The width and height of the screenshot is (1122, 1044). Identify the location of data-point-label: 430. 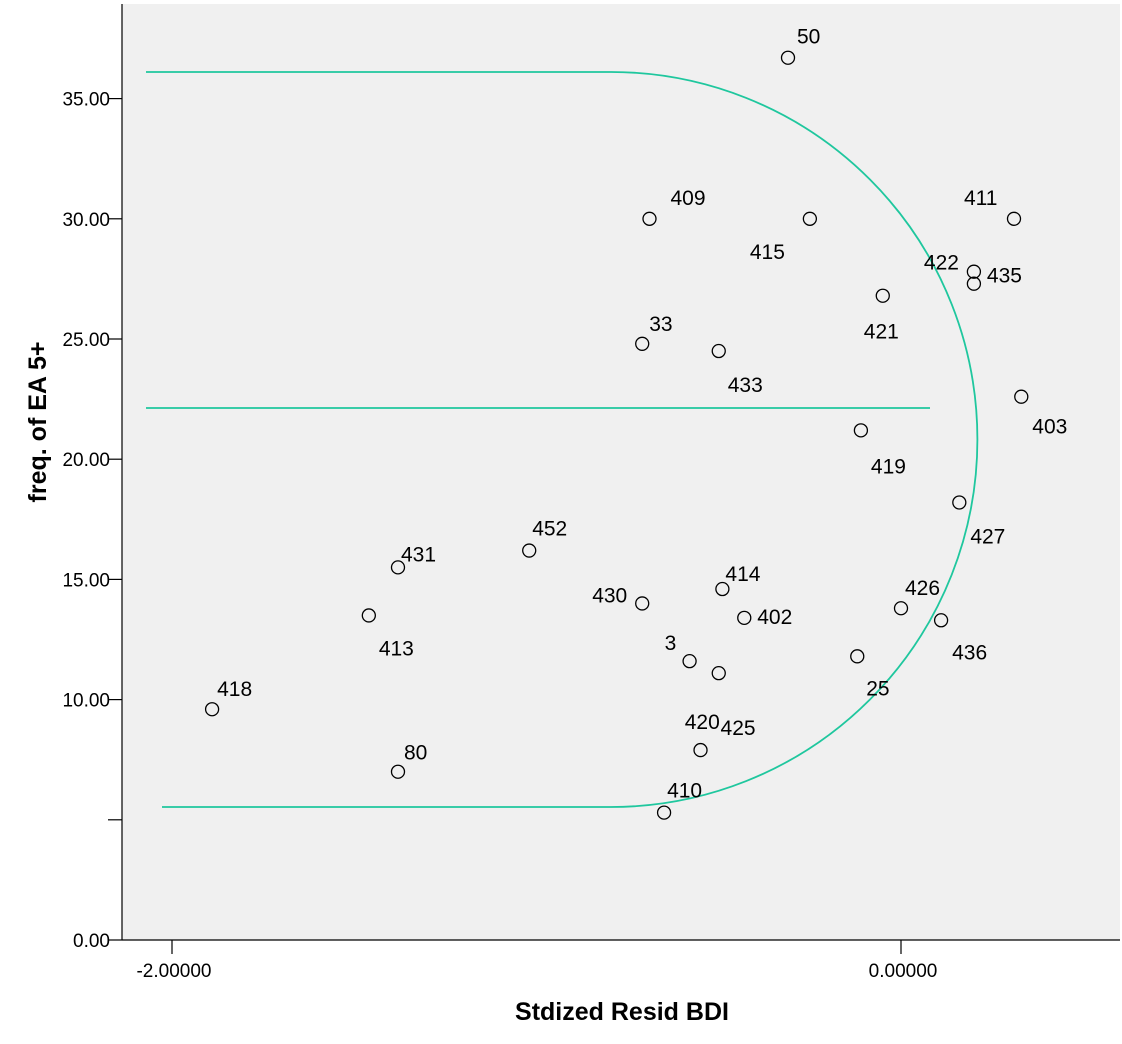
(609, 595).